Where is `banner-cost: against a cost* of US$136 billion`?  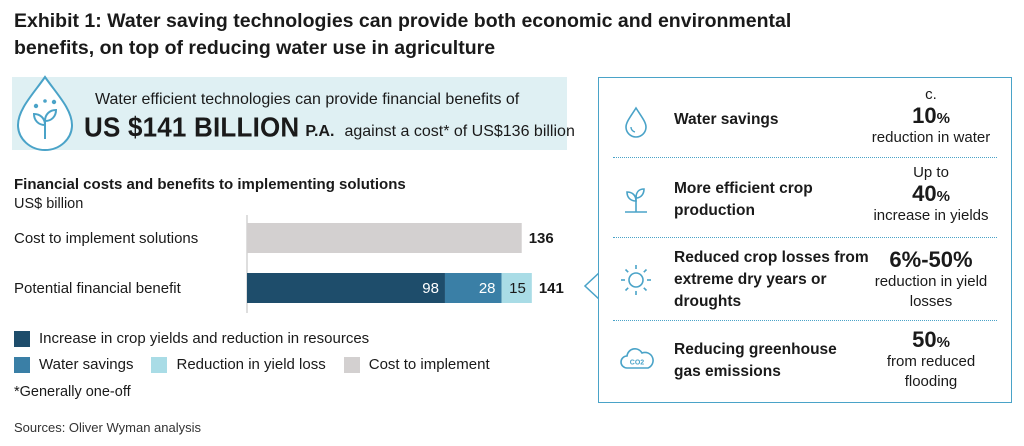 banner-cost: against a cost* of US$136 billion is located at coordinates (459, 131).